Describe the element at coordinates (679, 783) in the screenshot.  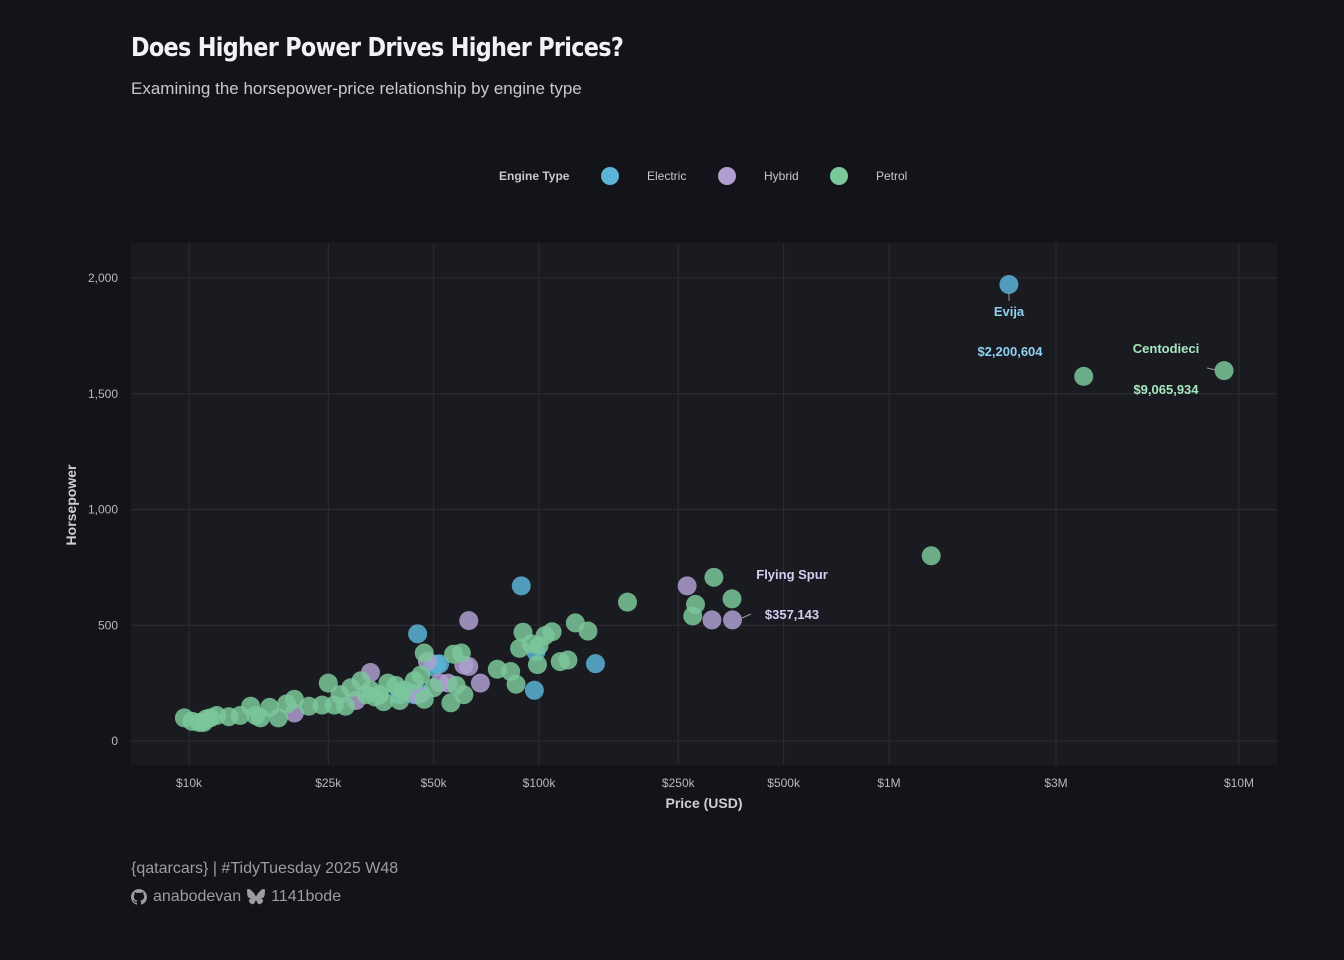
I see `x-tick-label: $250k` at that location.